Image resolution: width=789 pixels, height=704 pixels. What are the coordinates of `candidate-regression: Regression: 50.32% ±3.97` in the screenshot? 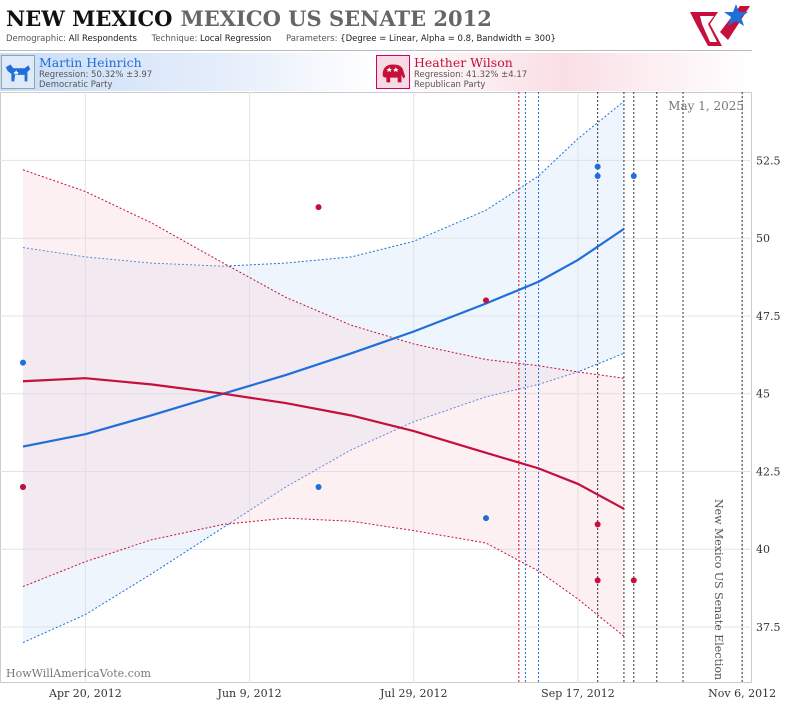 It's located at (96, 75).